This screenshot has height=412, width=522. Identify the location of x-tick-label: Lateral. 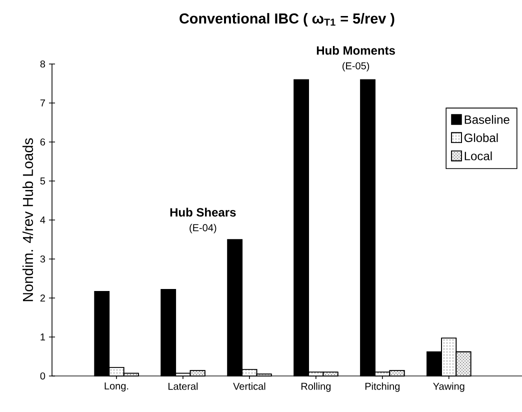
(183, 386).